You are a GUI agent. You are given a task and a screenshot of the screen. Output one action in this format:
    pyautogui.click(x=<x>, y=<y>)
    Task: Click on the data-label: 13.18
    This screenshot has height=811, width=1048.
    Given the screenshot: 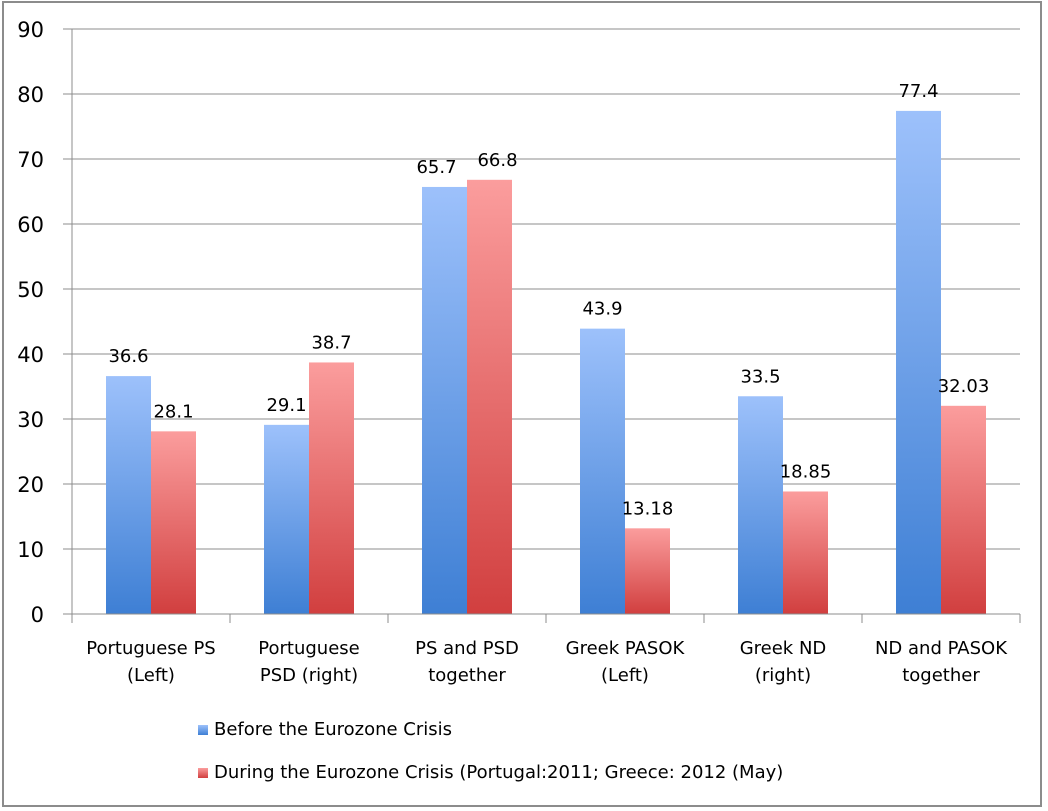 What is the action you would take?
    pyautogui.click(x=648, y=508)
    